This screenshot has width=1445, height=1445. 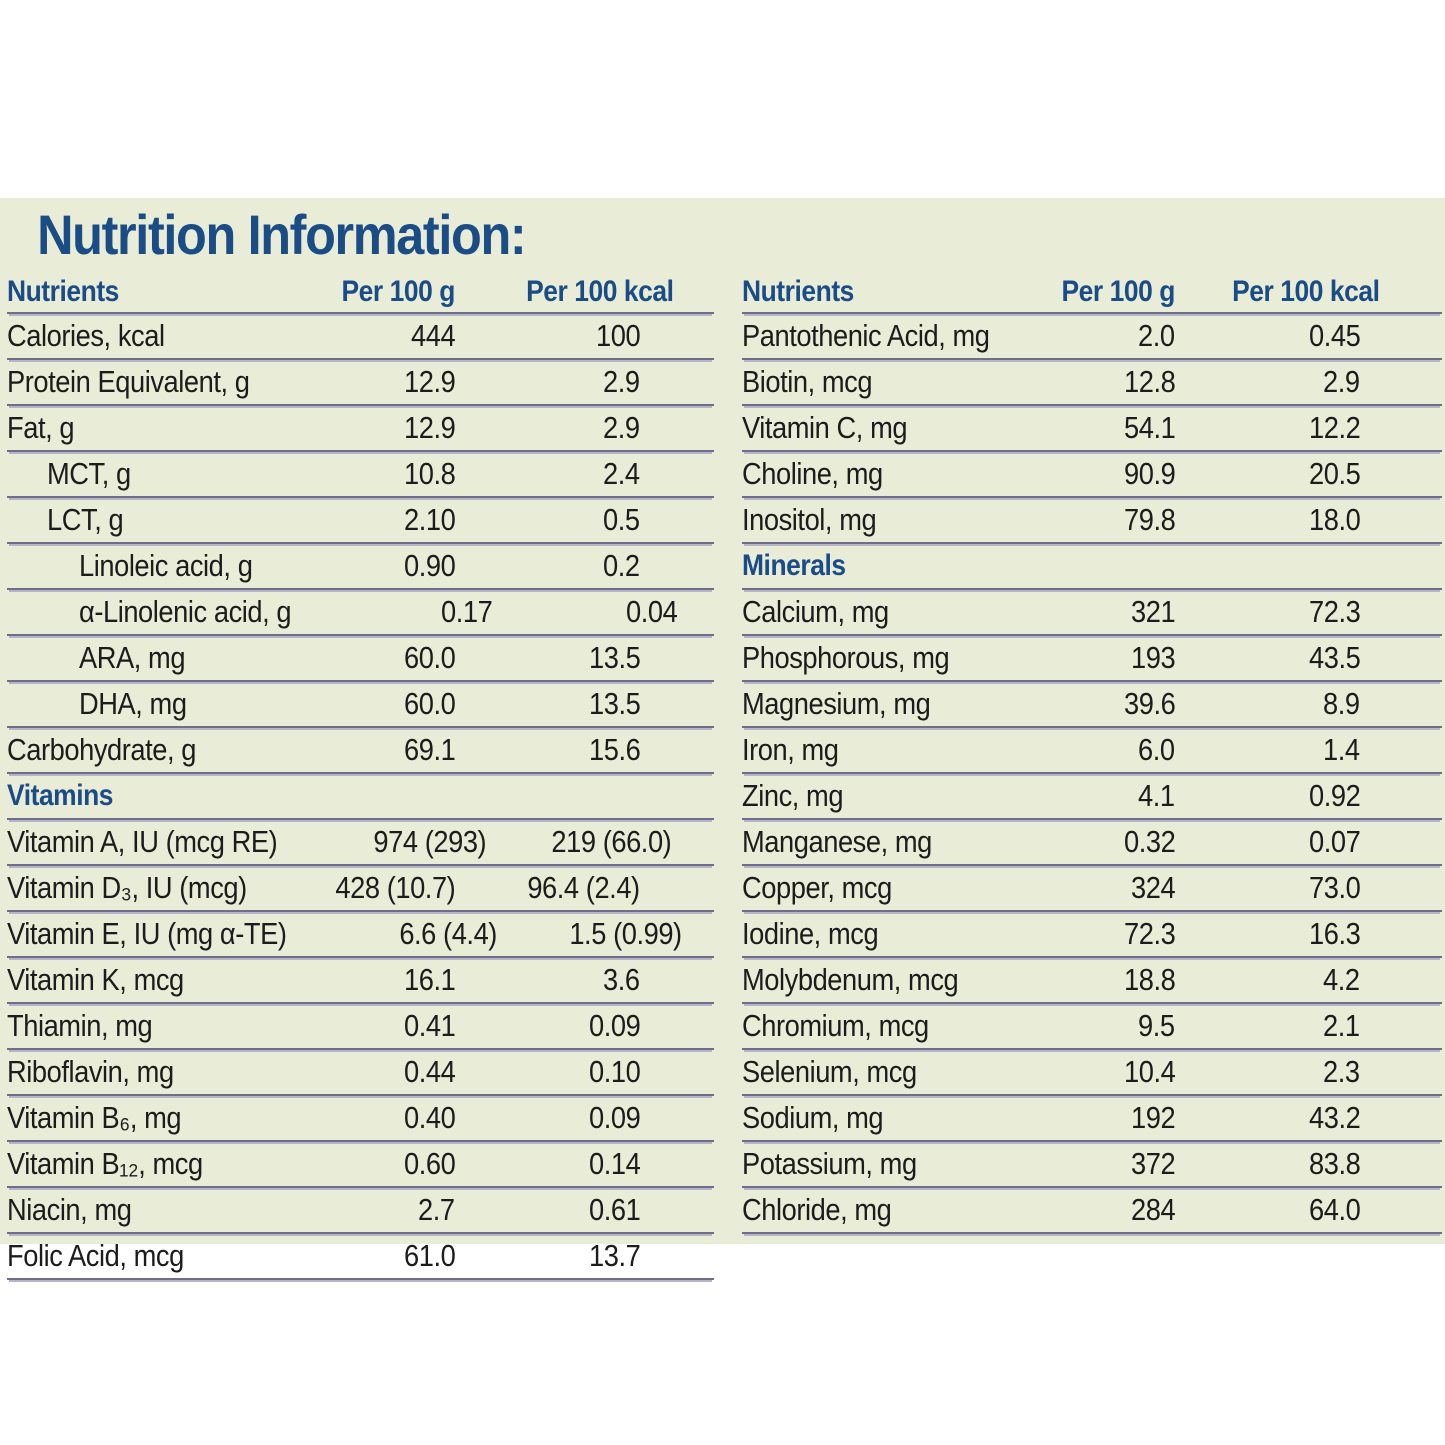 What do you see at coordinates (866, 335) in the screenshot?
I see `nutrient-label: Pantothenic Acid, mg` at bounding box center [866, 335].